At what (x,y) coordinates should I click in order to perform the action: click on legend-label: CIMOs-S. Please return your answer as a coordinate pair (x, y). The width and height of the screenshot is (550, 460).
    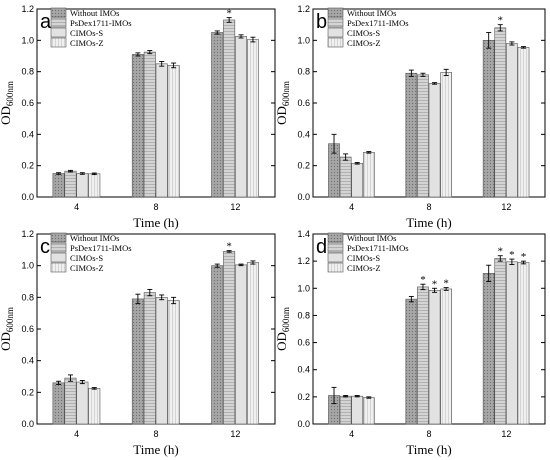
    Looking at the image, I should click on (86, 258).